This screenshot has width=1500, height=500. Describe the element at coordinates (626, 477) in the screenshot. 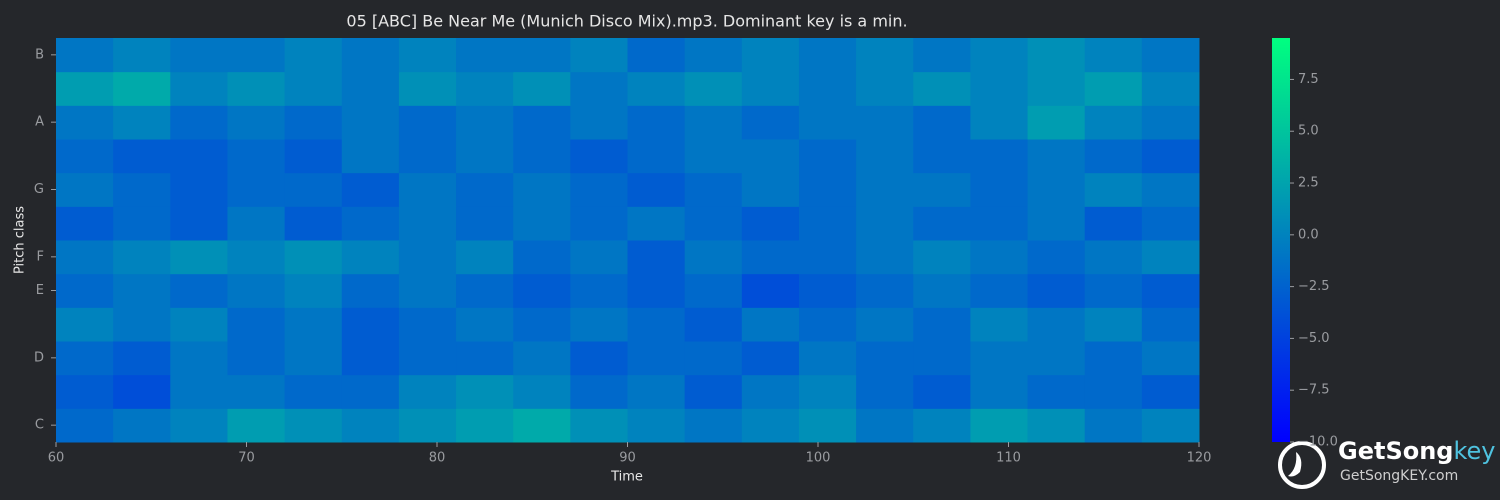

I see `x-axis-label: Time` at that location.